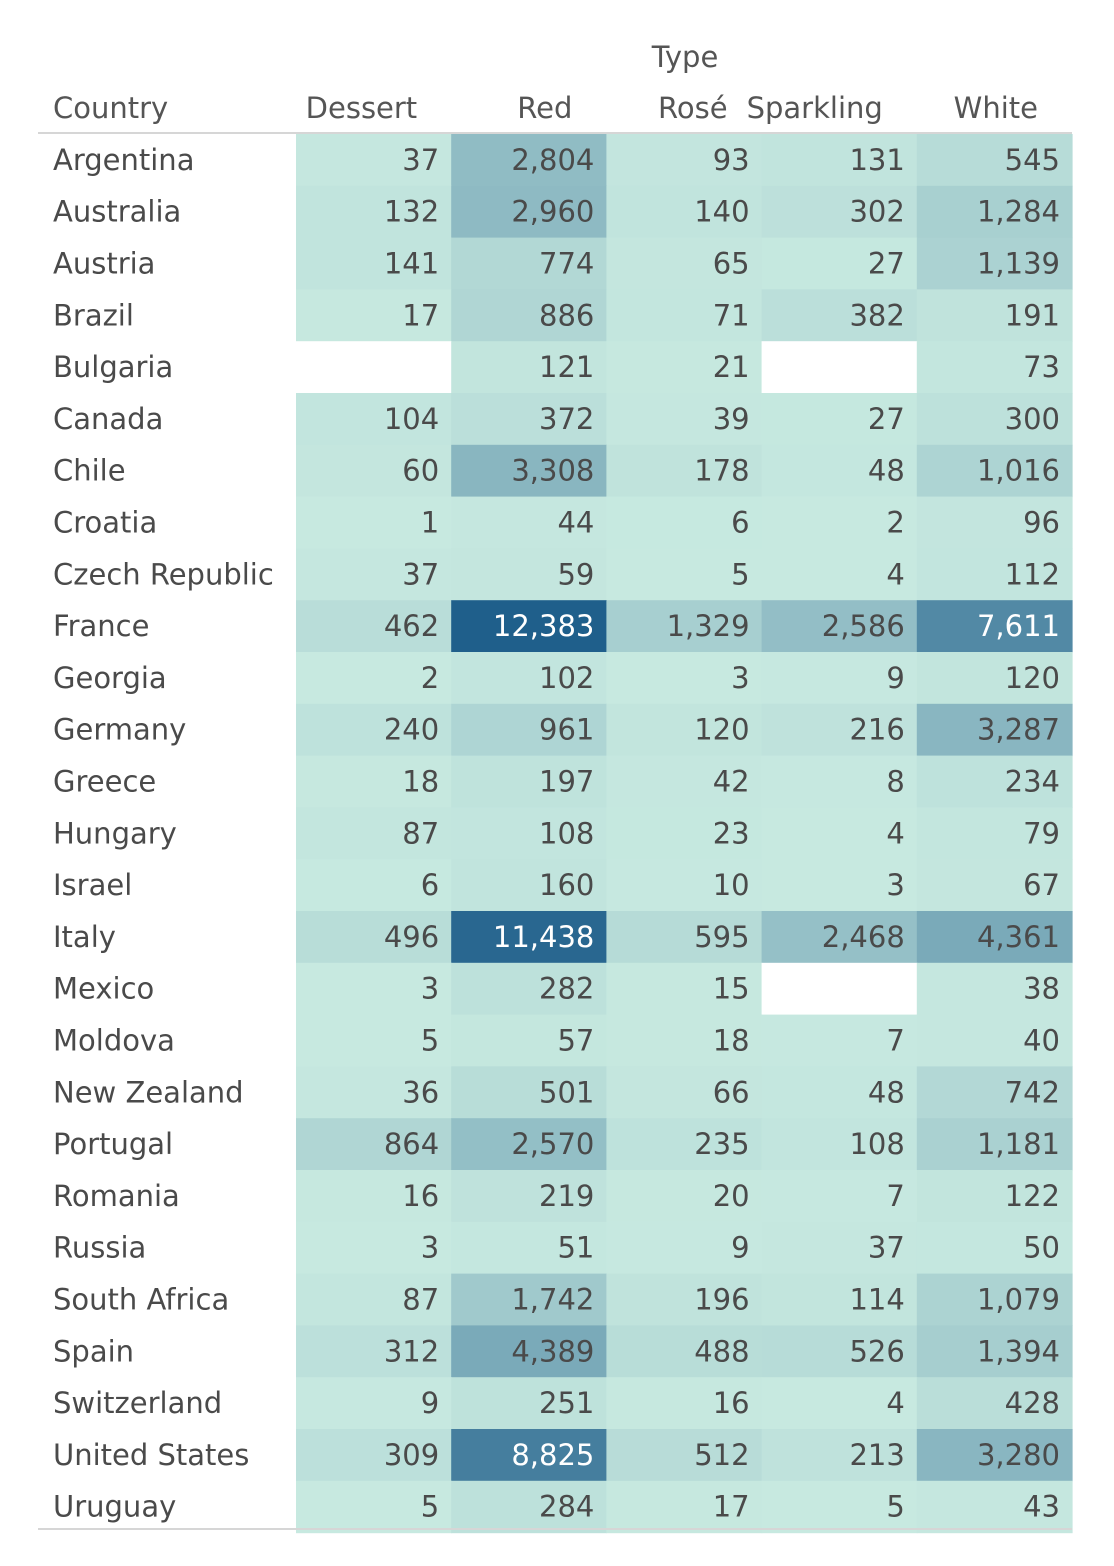  What do you see at coordinates (420, 315) in the screenshot?
I see `cell-value-label: 17` at bounding box center [420, 315].